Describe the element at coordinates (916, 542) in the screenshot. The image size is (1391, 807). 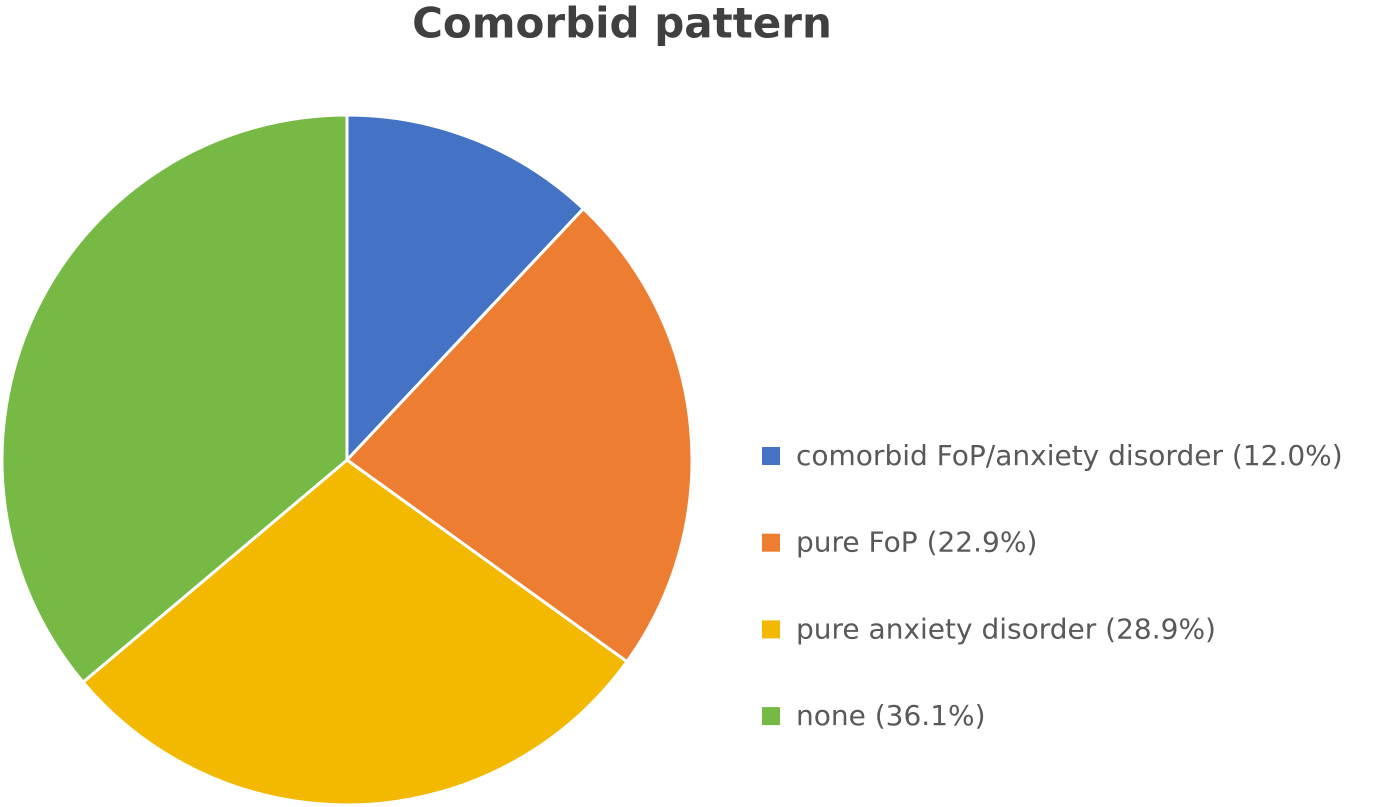
I see `legend-label: pure FoP (22.9%)` at that location.